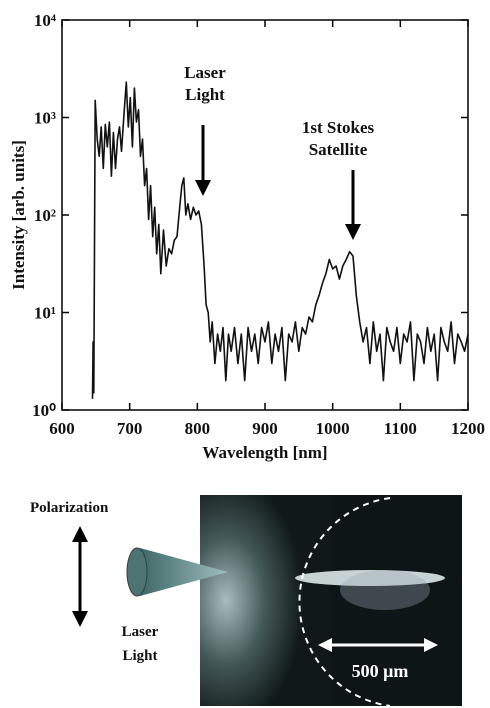 The height and width of the screenshot is (708, 490). I want to click on x-tick-label: 1000, so click(333, 428).